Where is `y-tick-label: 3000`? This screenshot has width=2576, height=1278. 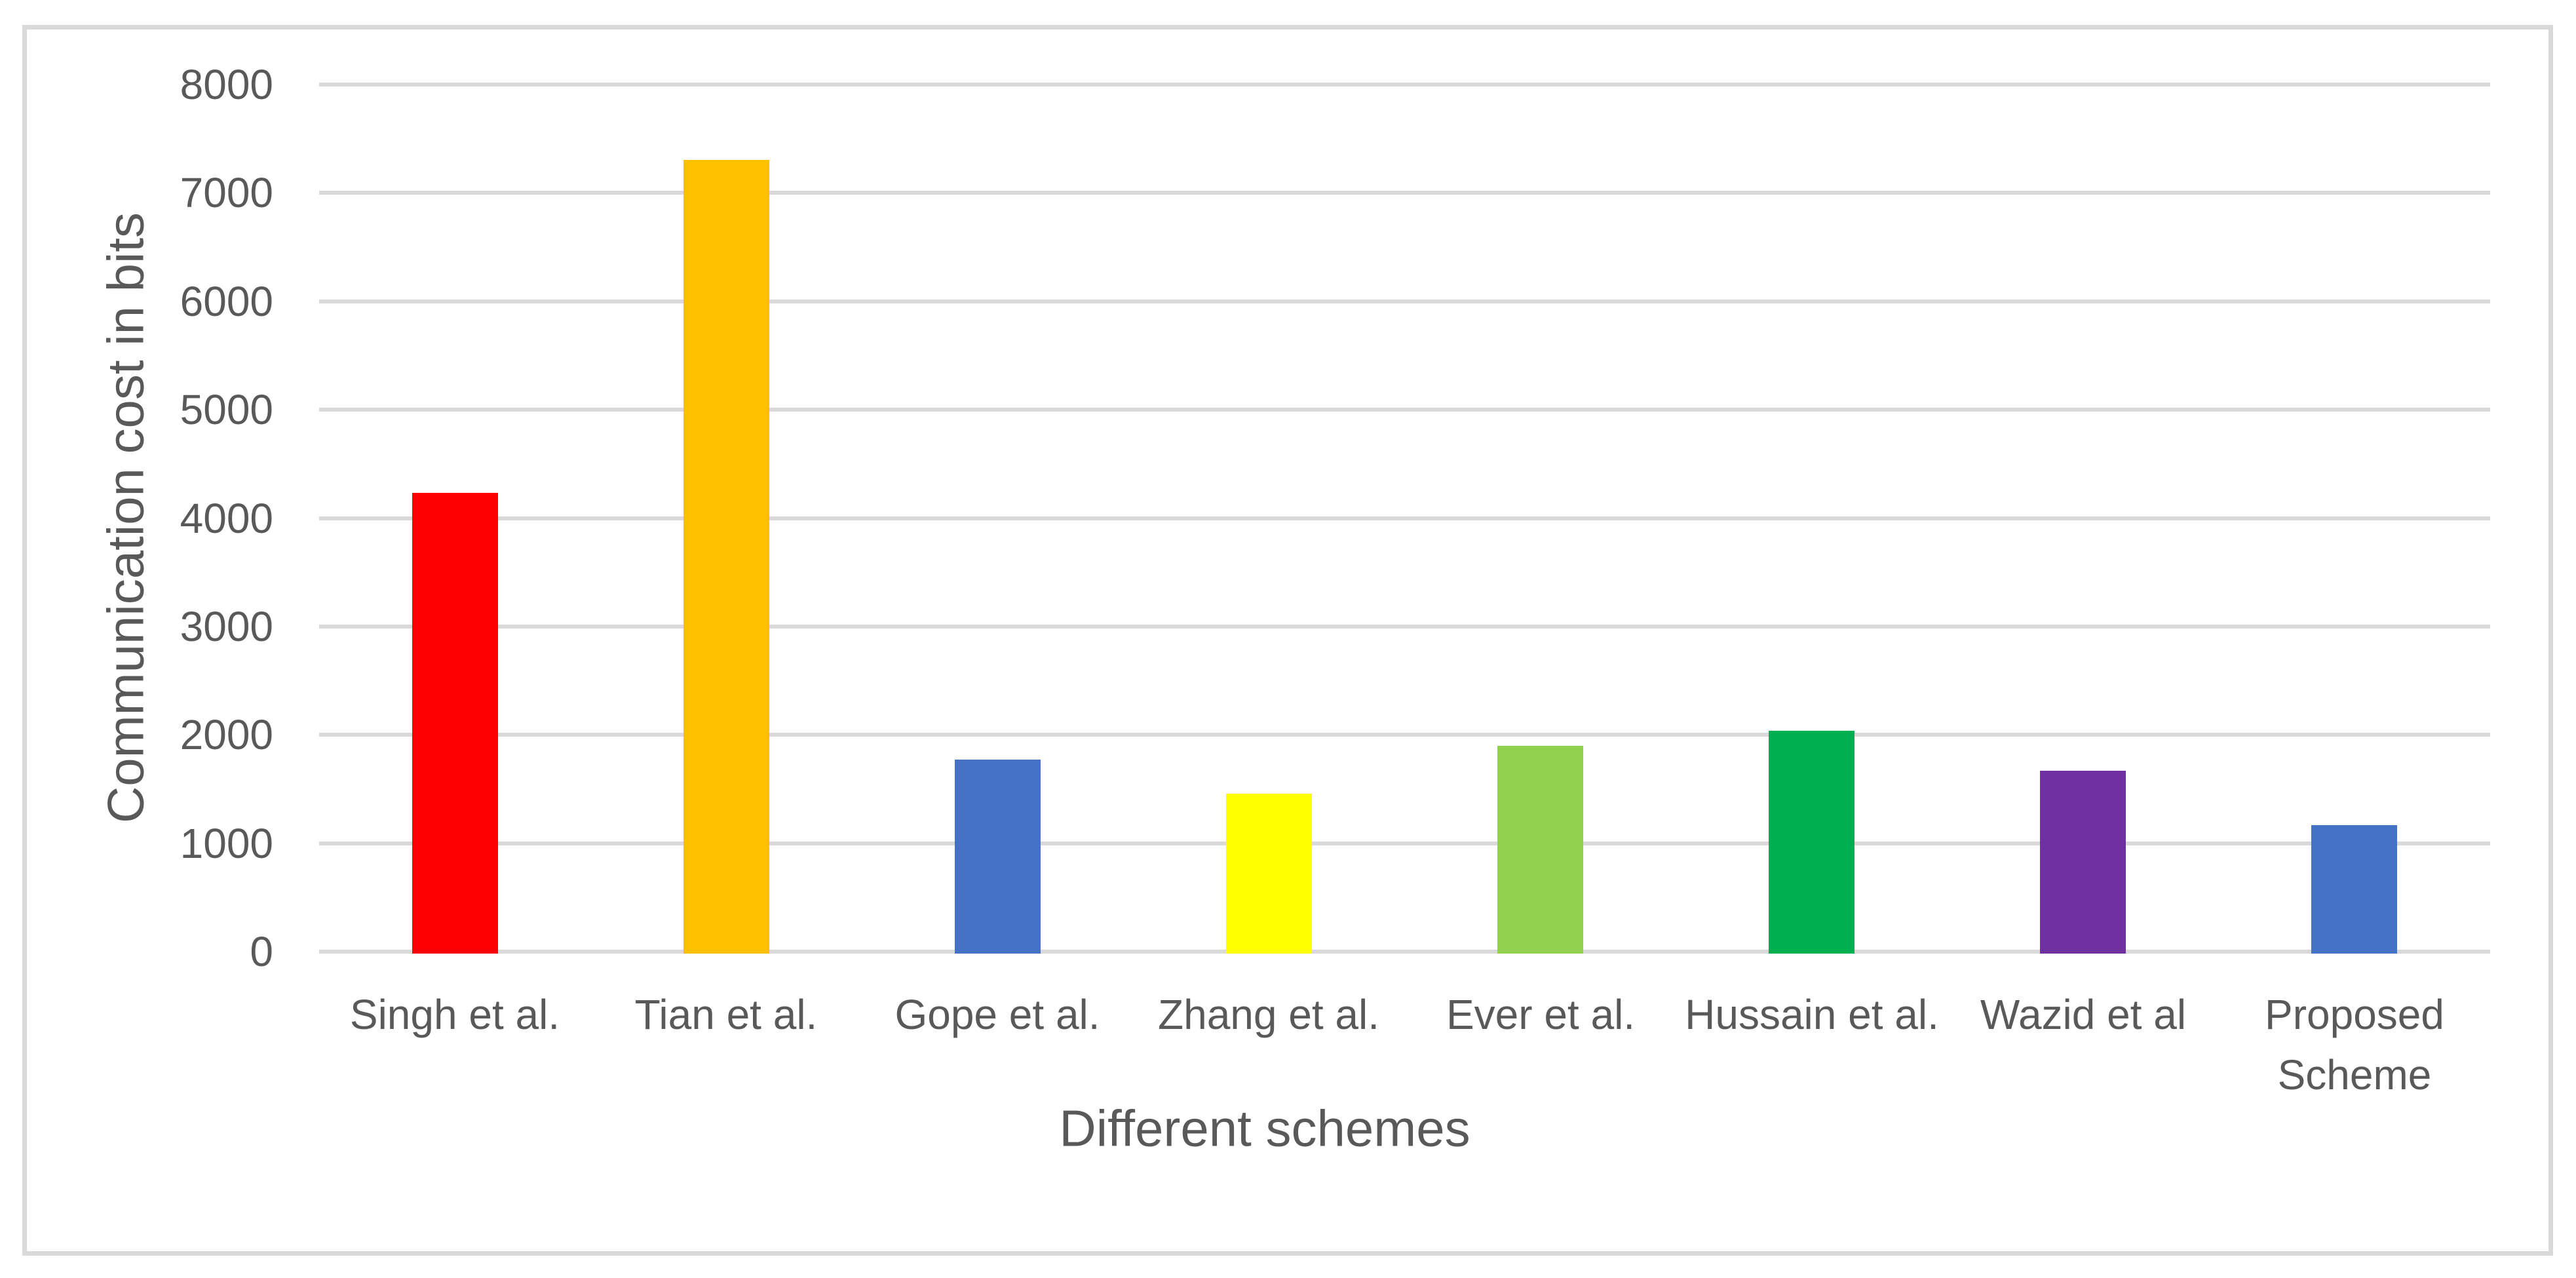 y-tick-label: 3000 is located at coordinates (226, 626).